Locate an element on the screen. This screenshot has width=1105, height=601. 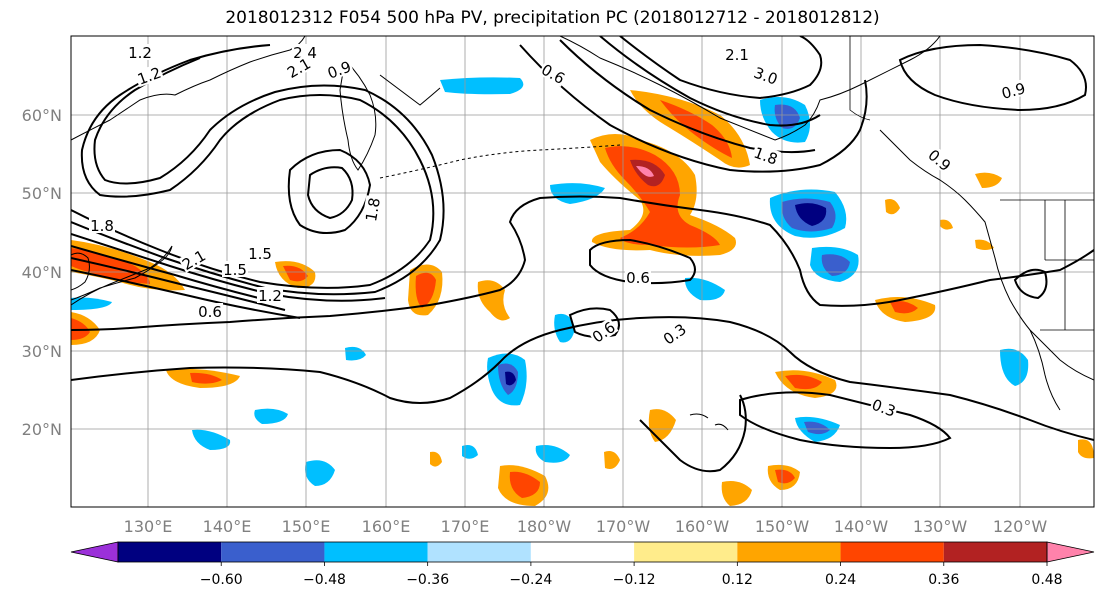
colorbar-extend-max is located at coordinates (1070, 552).